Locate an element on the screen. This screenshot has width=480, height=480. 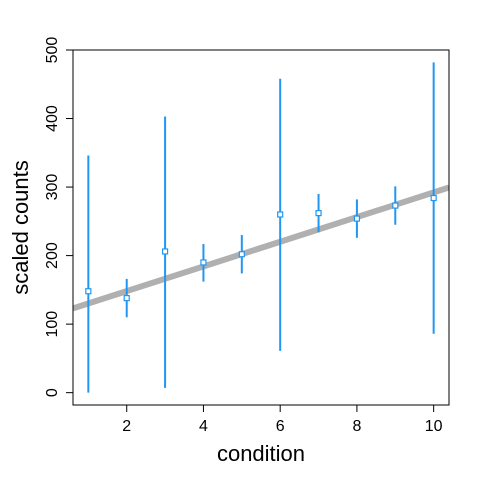
x-tick-label: 6 is located at coordinates (280, 426).